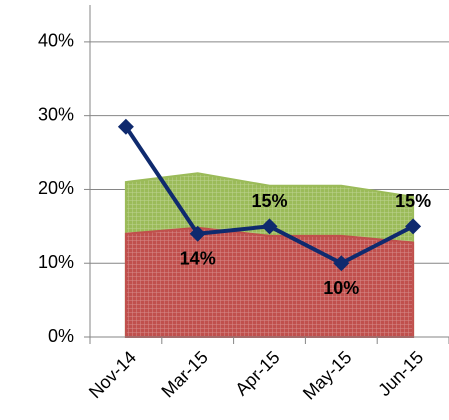 The height and width of the screenshot is (420, 449). I want to click on y-tick-label: 20%, so click(56, 188).